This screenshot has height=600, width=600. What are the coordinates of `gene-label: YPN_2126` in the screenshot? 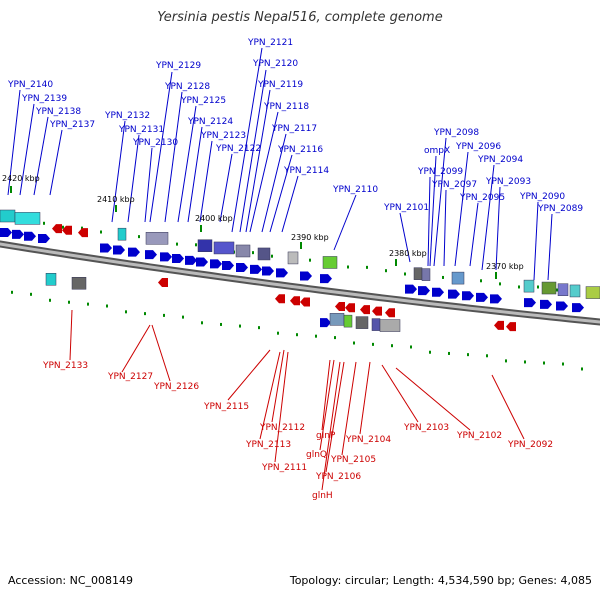 It's located at (176, 387).